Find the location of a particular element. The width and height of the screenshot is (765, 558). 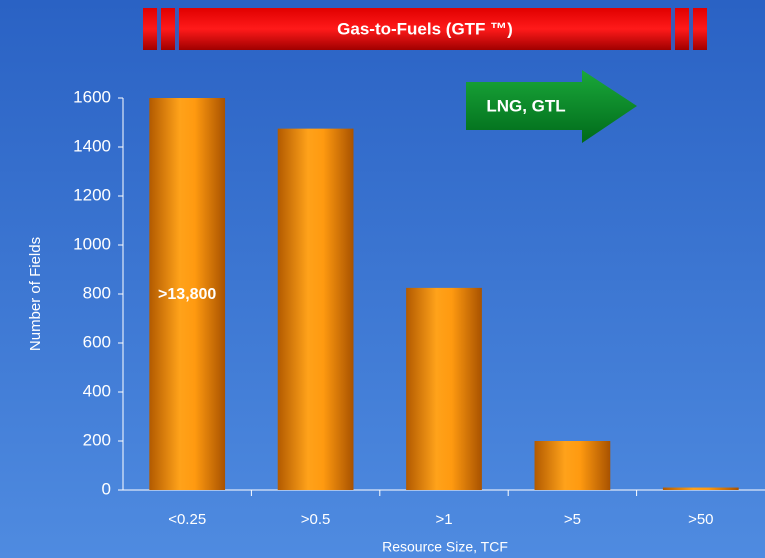

arrow-label: LNG, GTL is located at coordinates (525, 105).